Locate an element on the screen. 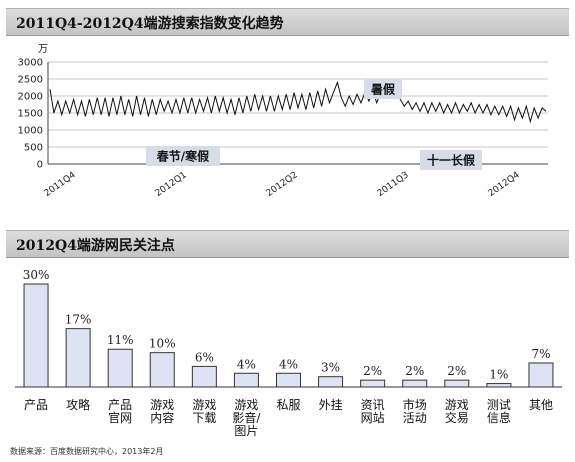 This screenshot has width=575, height=462. source-note: 数据来源：百度数据研究中心，2013年2月 is located at coordinates (87, 451).